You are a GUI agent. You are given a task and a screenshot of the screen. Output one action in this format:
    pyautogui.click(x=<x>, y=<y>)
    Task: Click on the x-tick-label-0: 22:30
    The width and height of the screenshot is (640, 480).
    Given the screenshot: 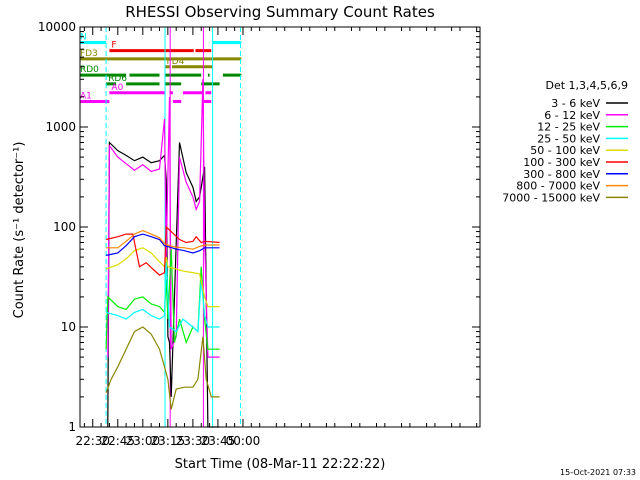 What is the action you would take?
    pyautogui.click(x=92, y=441)
    